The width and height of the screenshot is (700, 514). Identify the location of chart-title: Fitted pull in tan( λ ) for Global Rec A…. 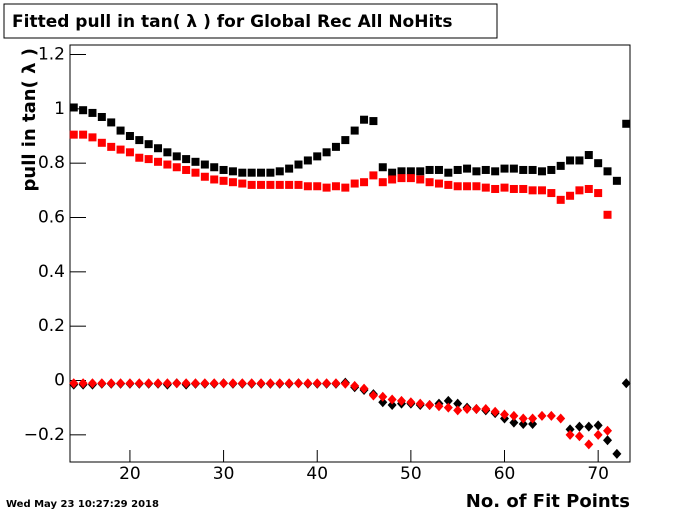
(232, 22).